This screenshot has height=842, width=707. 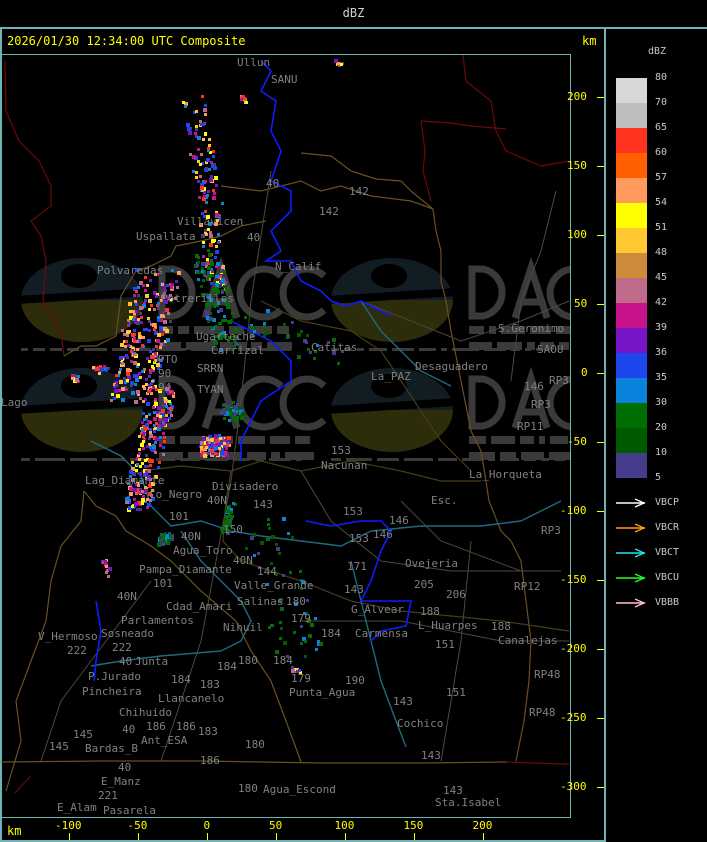 What do you see at coordinates (631, 415) in the screenshot?
I see `legend-swatch` at bounding box center [631, 415].